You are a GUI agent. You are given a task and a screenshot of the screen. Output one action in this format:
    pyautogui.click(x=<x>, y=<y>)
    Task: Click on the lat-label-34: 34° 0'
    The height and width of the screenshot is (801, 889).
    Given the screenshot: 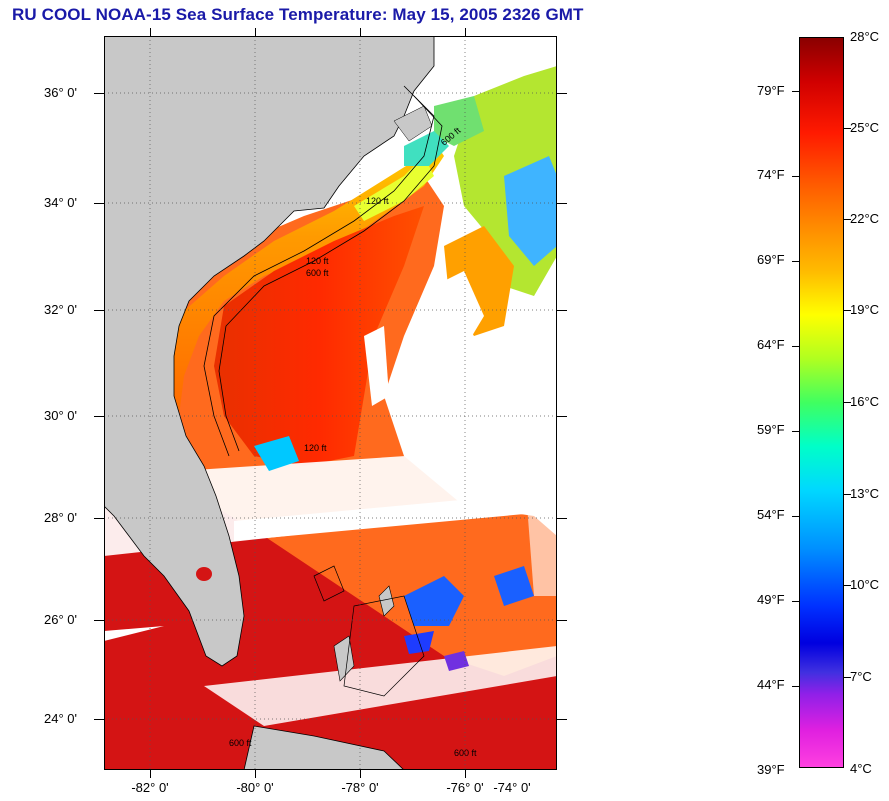 What is the action you would take?
    pyautogui.click(x=60, y=202)
    